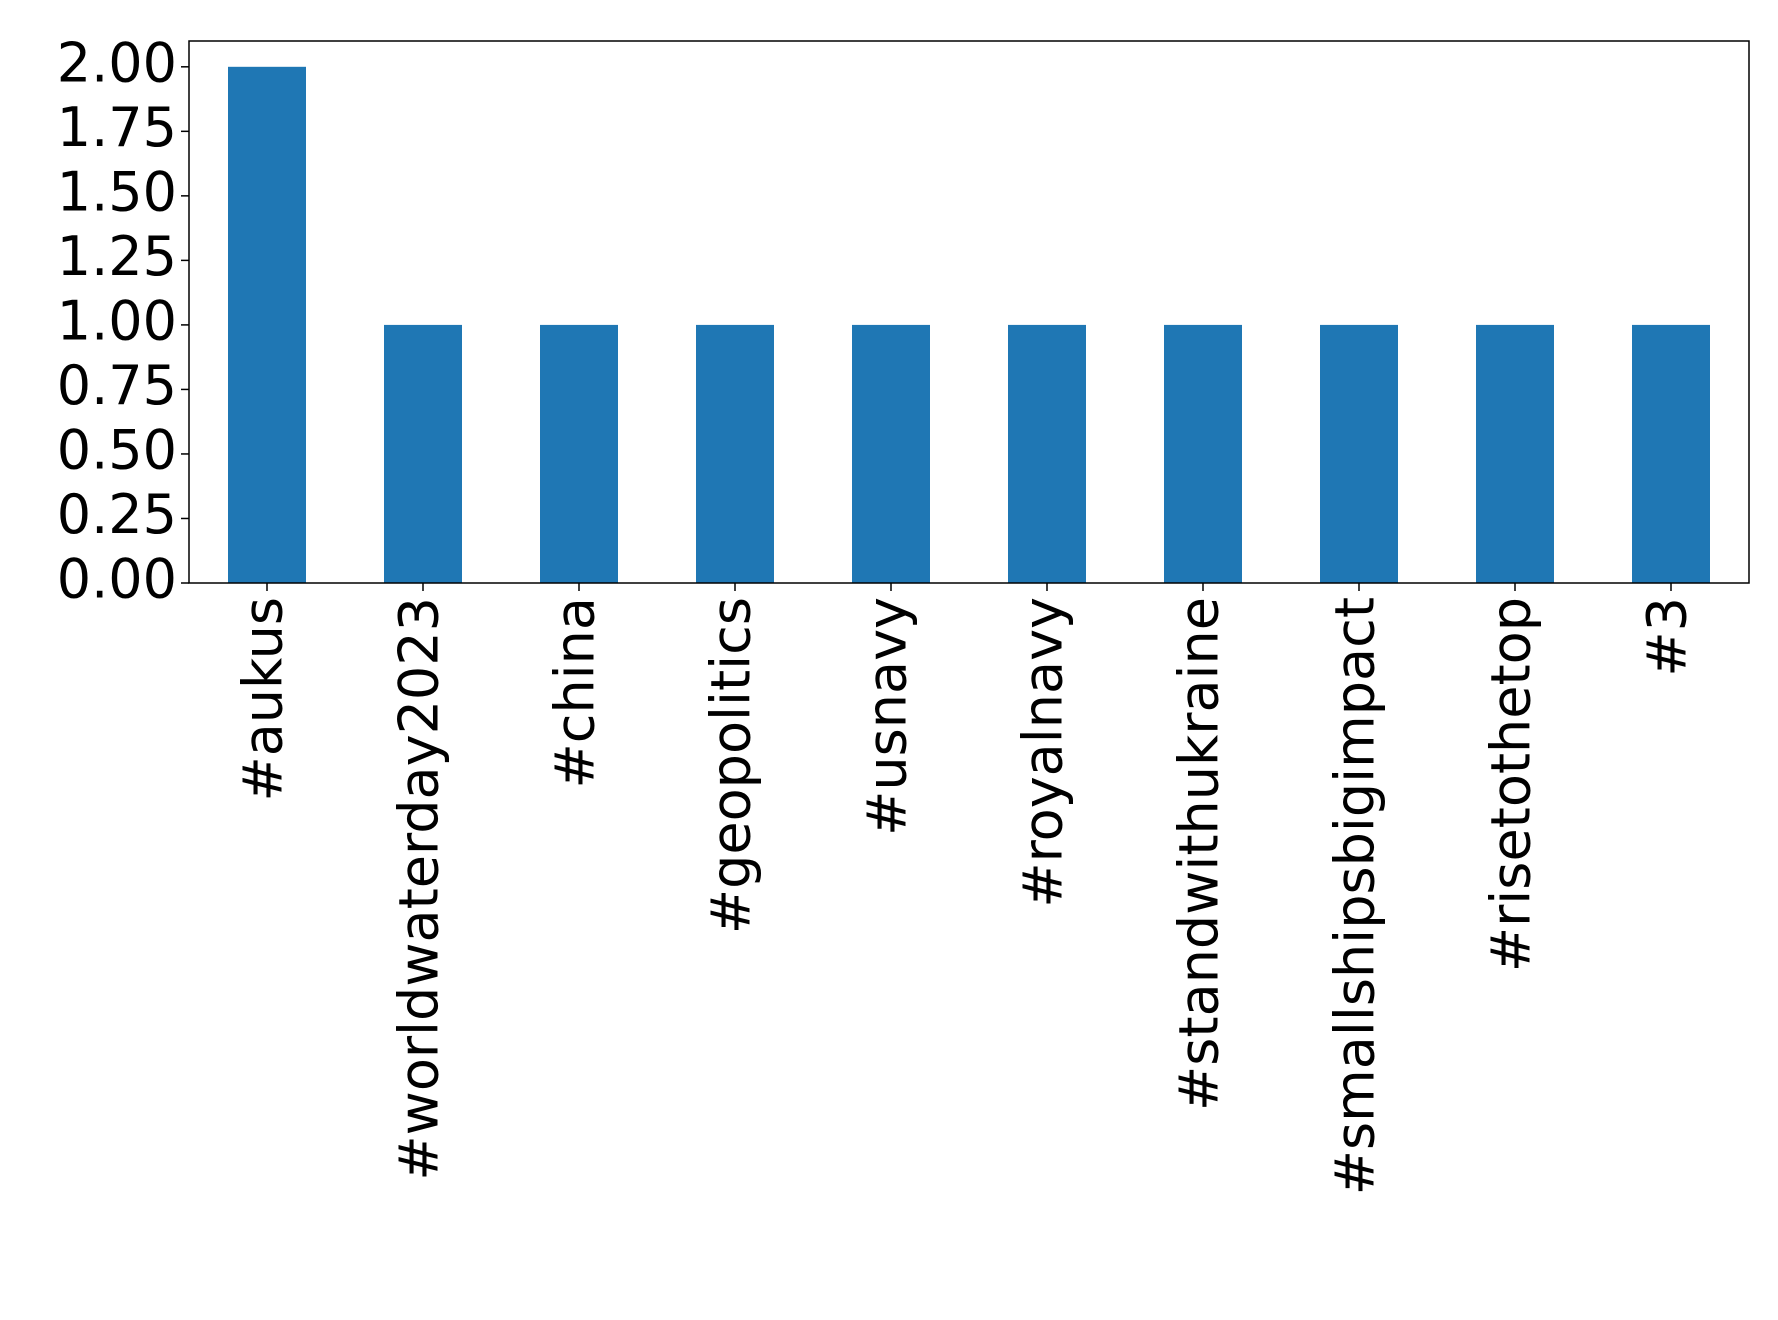 The height and width of the screenshot is (1320, 1778). Describe the element at coordinates (117, 514) in the screenshot. I see `y-tick-label: 0.25` at that location.